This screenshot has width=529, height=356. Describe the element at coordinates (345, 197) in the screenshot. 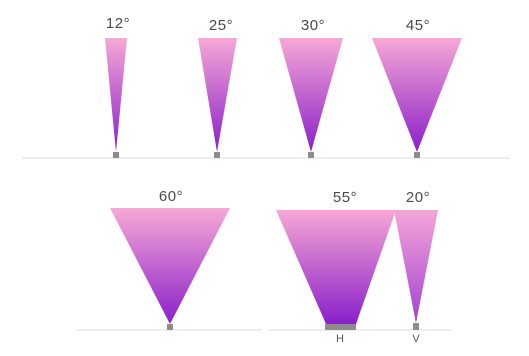

I see `angle-label-55: 55°` at that location.